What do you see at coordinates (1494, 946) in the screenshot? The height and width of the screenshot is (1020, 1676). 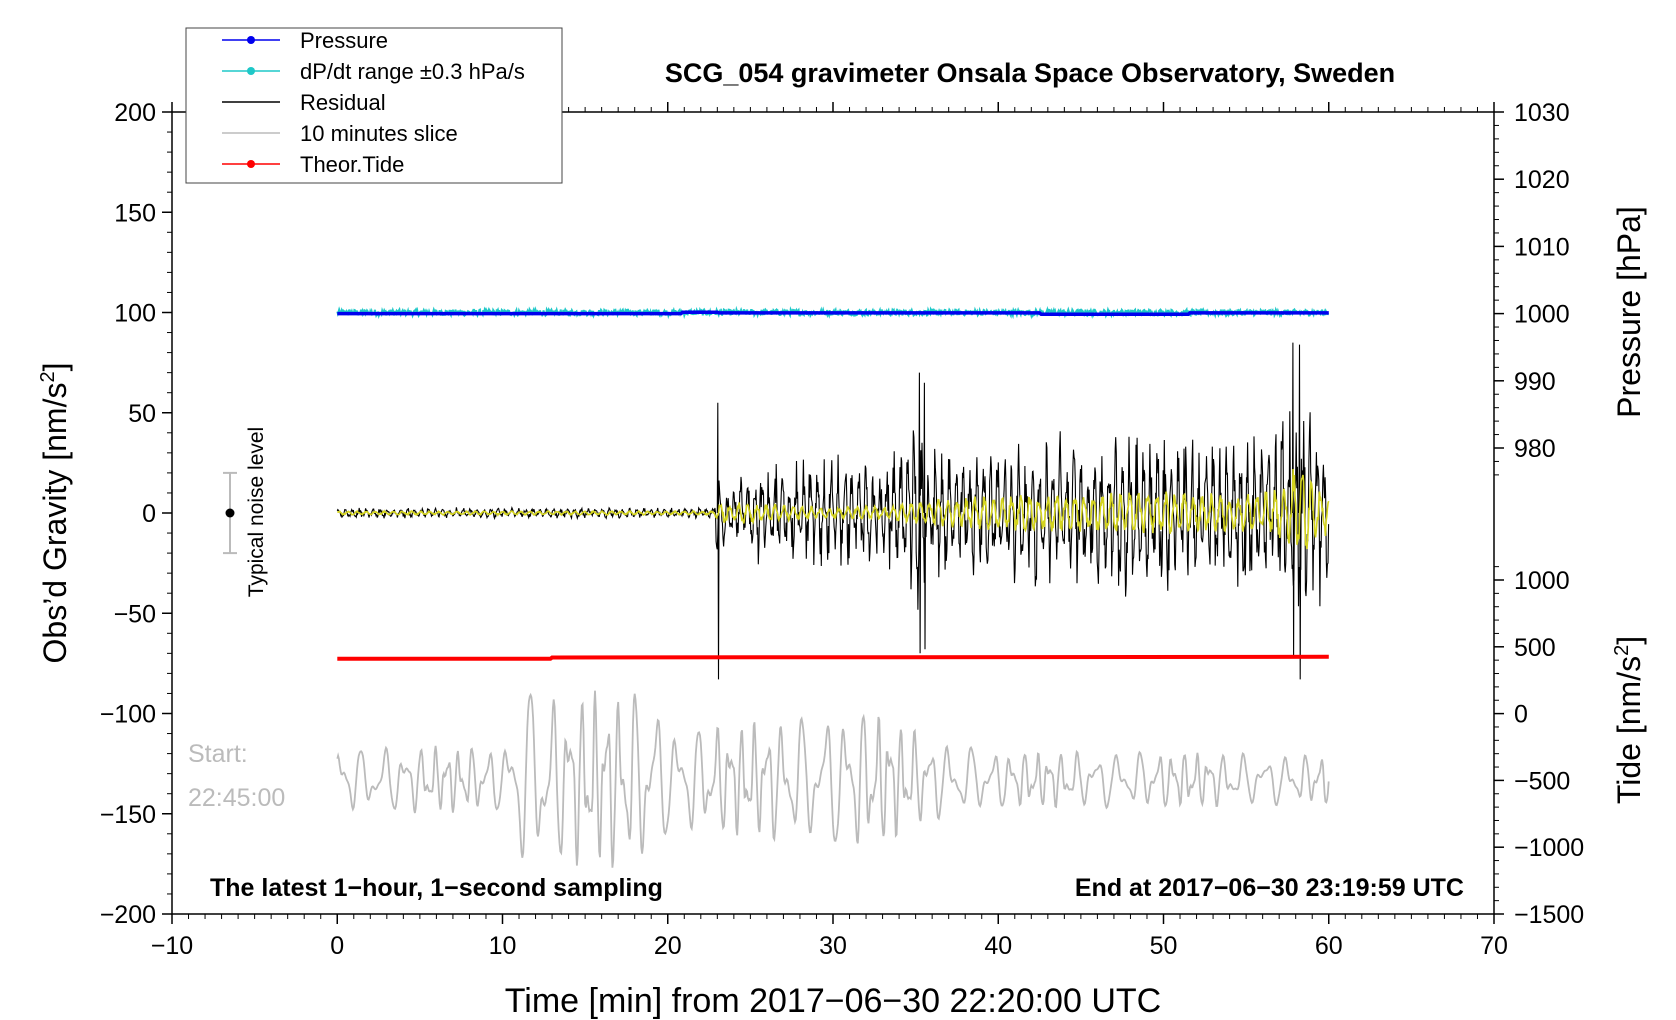 I see `x-tick-label: 70` at bounding box center [1494, 946].